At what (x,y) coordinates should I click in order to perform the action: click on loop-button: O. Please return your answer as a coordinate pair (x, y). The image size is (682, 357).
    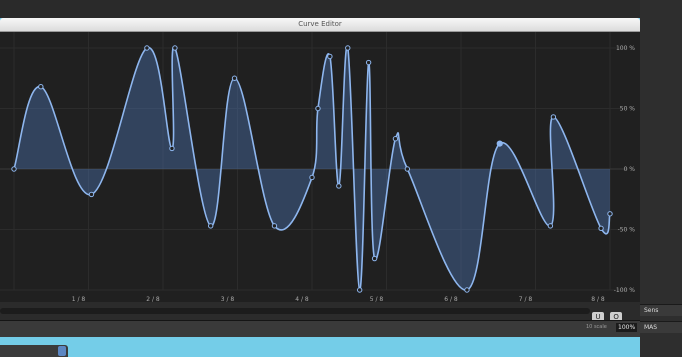
    Looking at the image, I should click on (616, 317).